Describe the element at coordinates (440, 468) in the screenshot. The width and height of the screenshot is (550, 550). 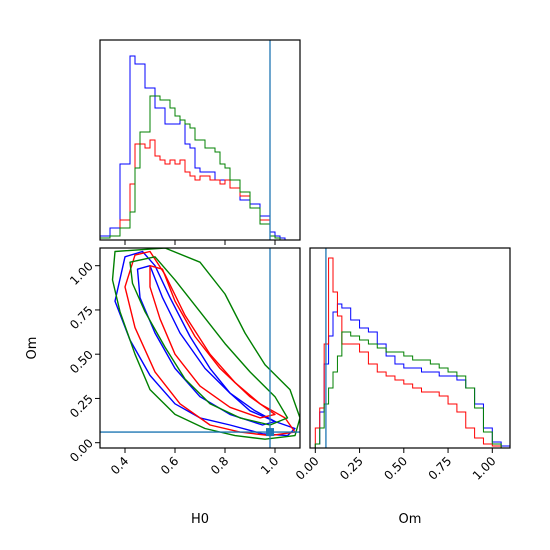
I see `x-tick-label: 0.75` at that location.